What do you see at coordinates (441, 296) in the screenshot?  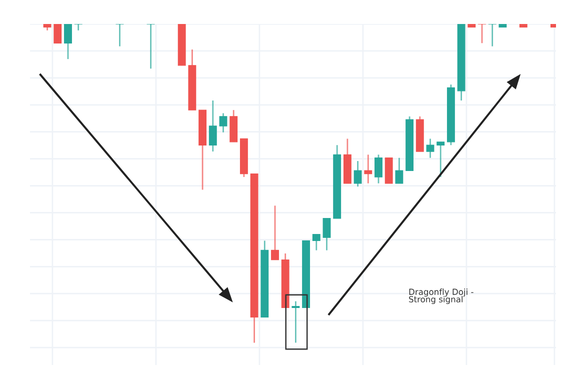 I see `annotation: Dragonfly Doji - Strong signal` at bounding box center [441, 296].